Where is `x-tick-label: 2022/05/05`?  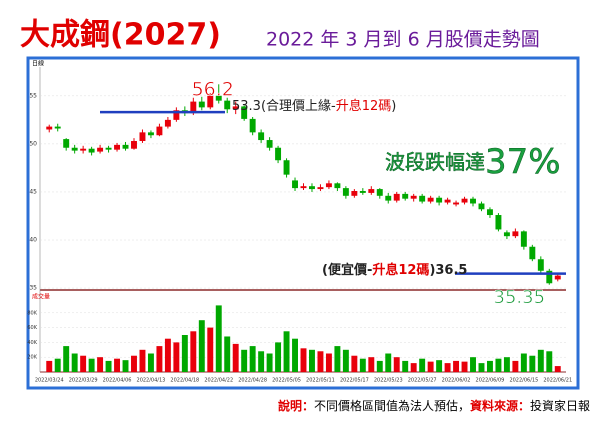 x-tick-label: 2022/05/05 is located at coordinates (286, 381).